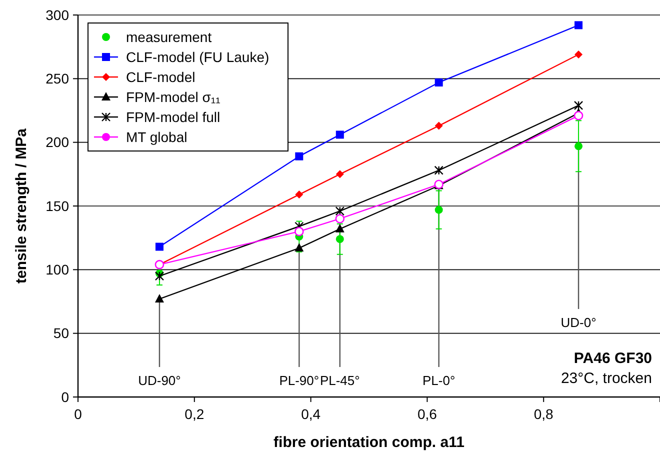  Describe the element at coordinates (61, 333) in the screenshot. I see `y-tick-label: 50` at that location.